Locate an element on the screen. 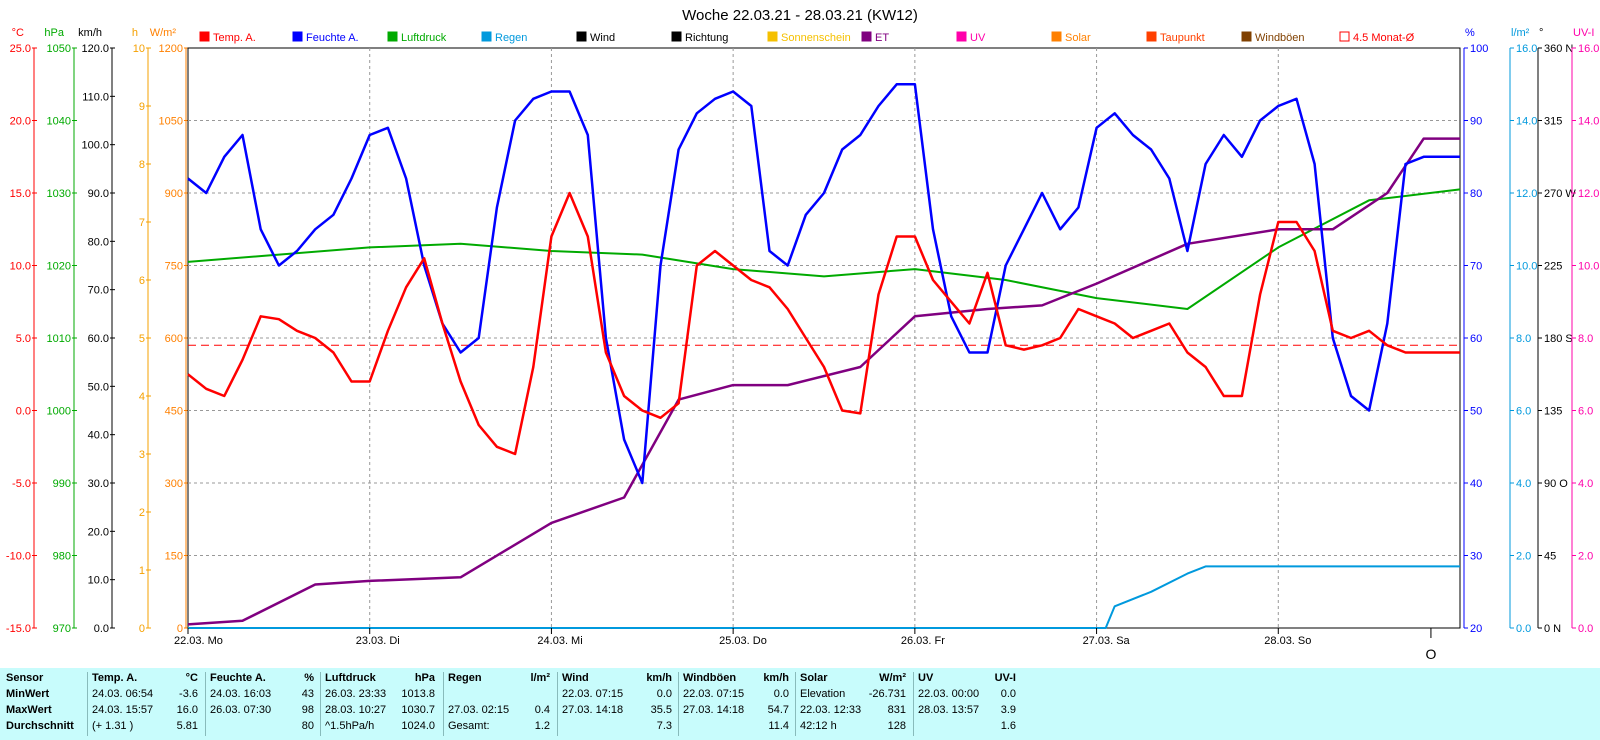 The height and width of the screenshot is (740, 1600). stats-cell-note: 26.03. 23:33 is located at coordinates (356, 694).